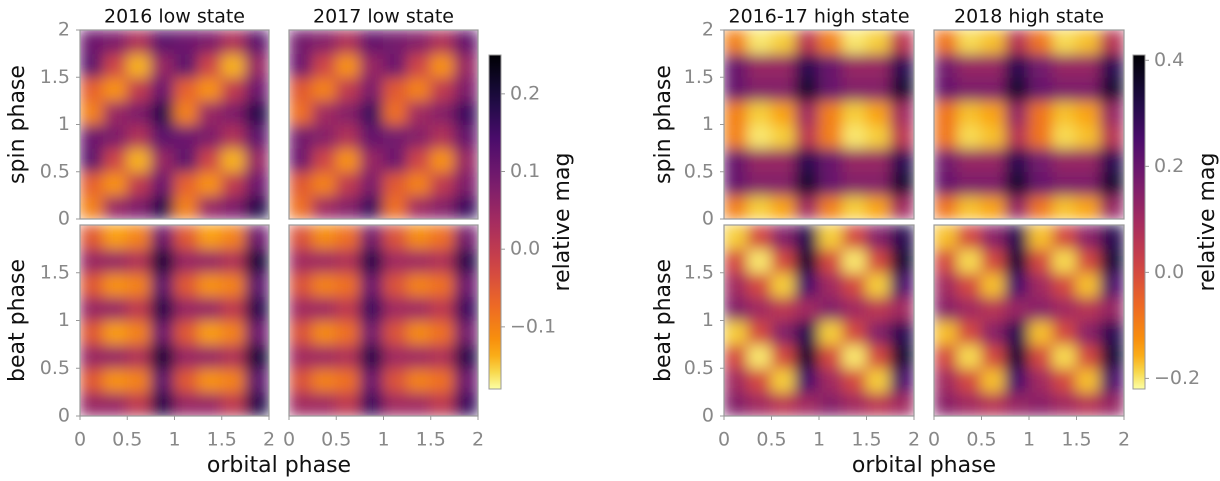 The image size is (1220, 481). Describe the element at coordinates (80, 440) in the screenshot. I see `x-tick-label: 0` at that location.